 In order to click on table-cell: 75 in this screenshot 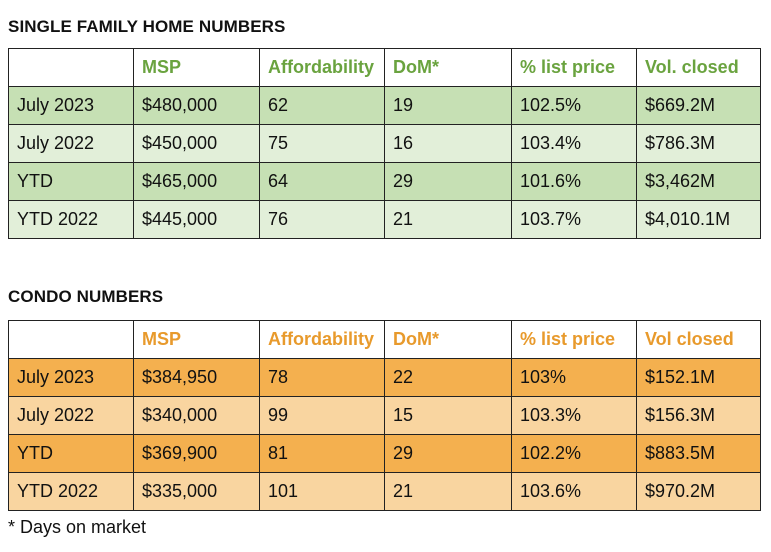, I will do `click(322, 143)`.